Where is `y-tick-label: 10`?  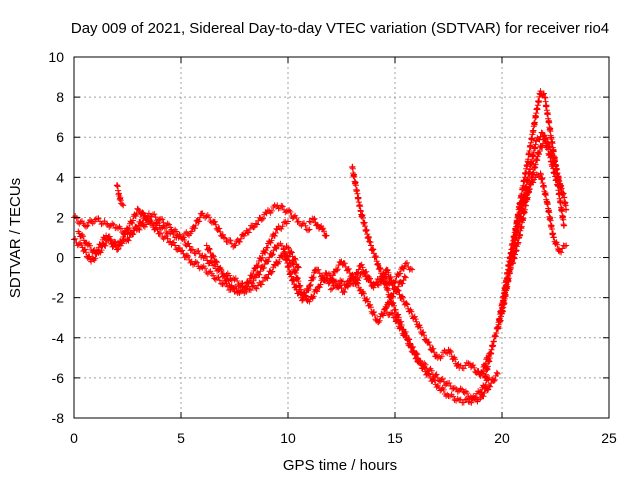
y-tick-label: 10 is located at coordinates (56, 57).